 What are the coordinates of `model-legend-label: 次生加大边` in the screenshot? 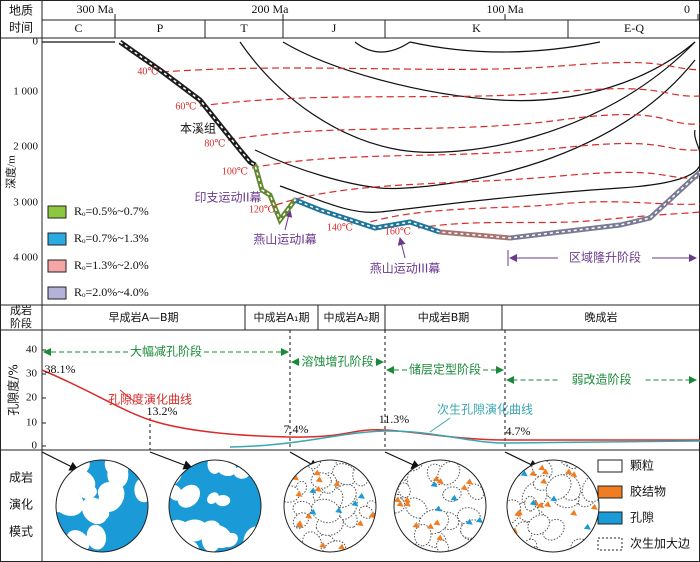 It's located at (660, 544).